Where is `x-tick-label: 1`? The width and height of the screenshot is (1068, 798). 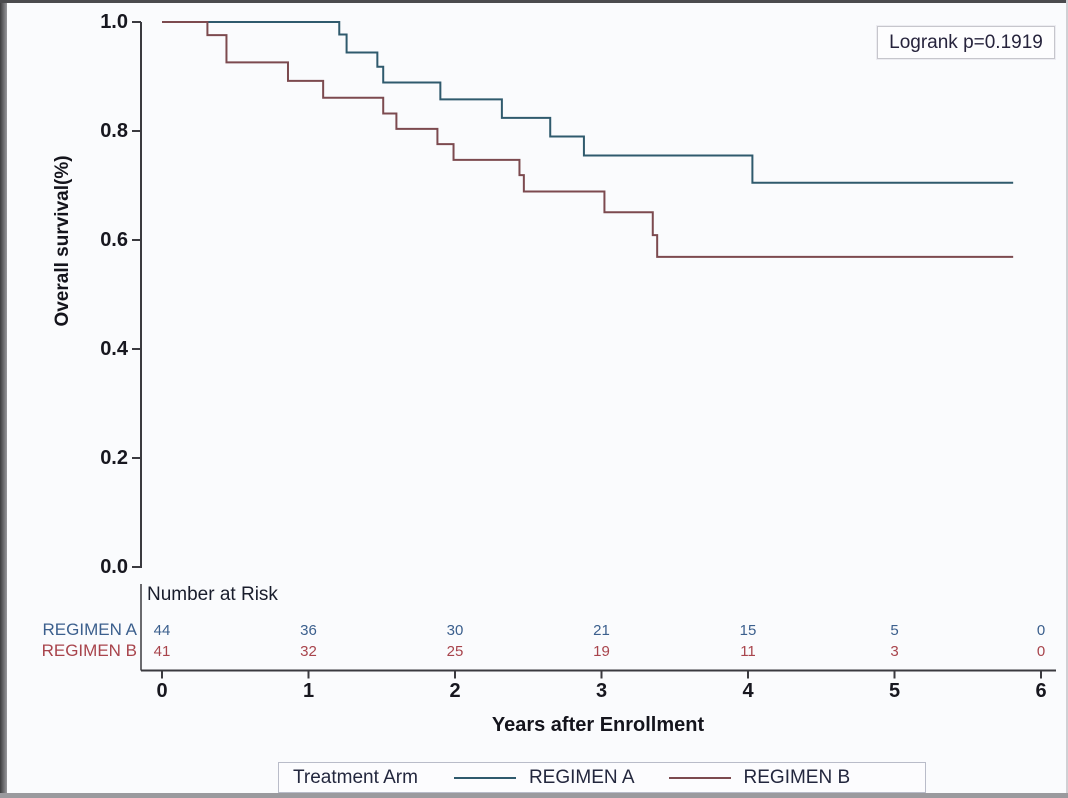 x-tick-label: 1 is located at coordinates (308, 691).